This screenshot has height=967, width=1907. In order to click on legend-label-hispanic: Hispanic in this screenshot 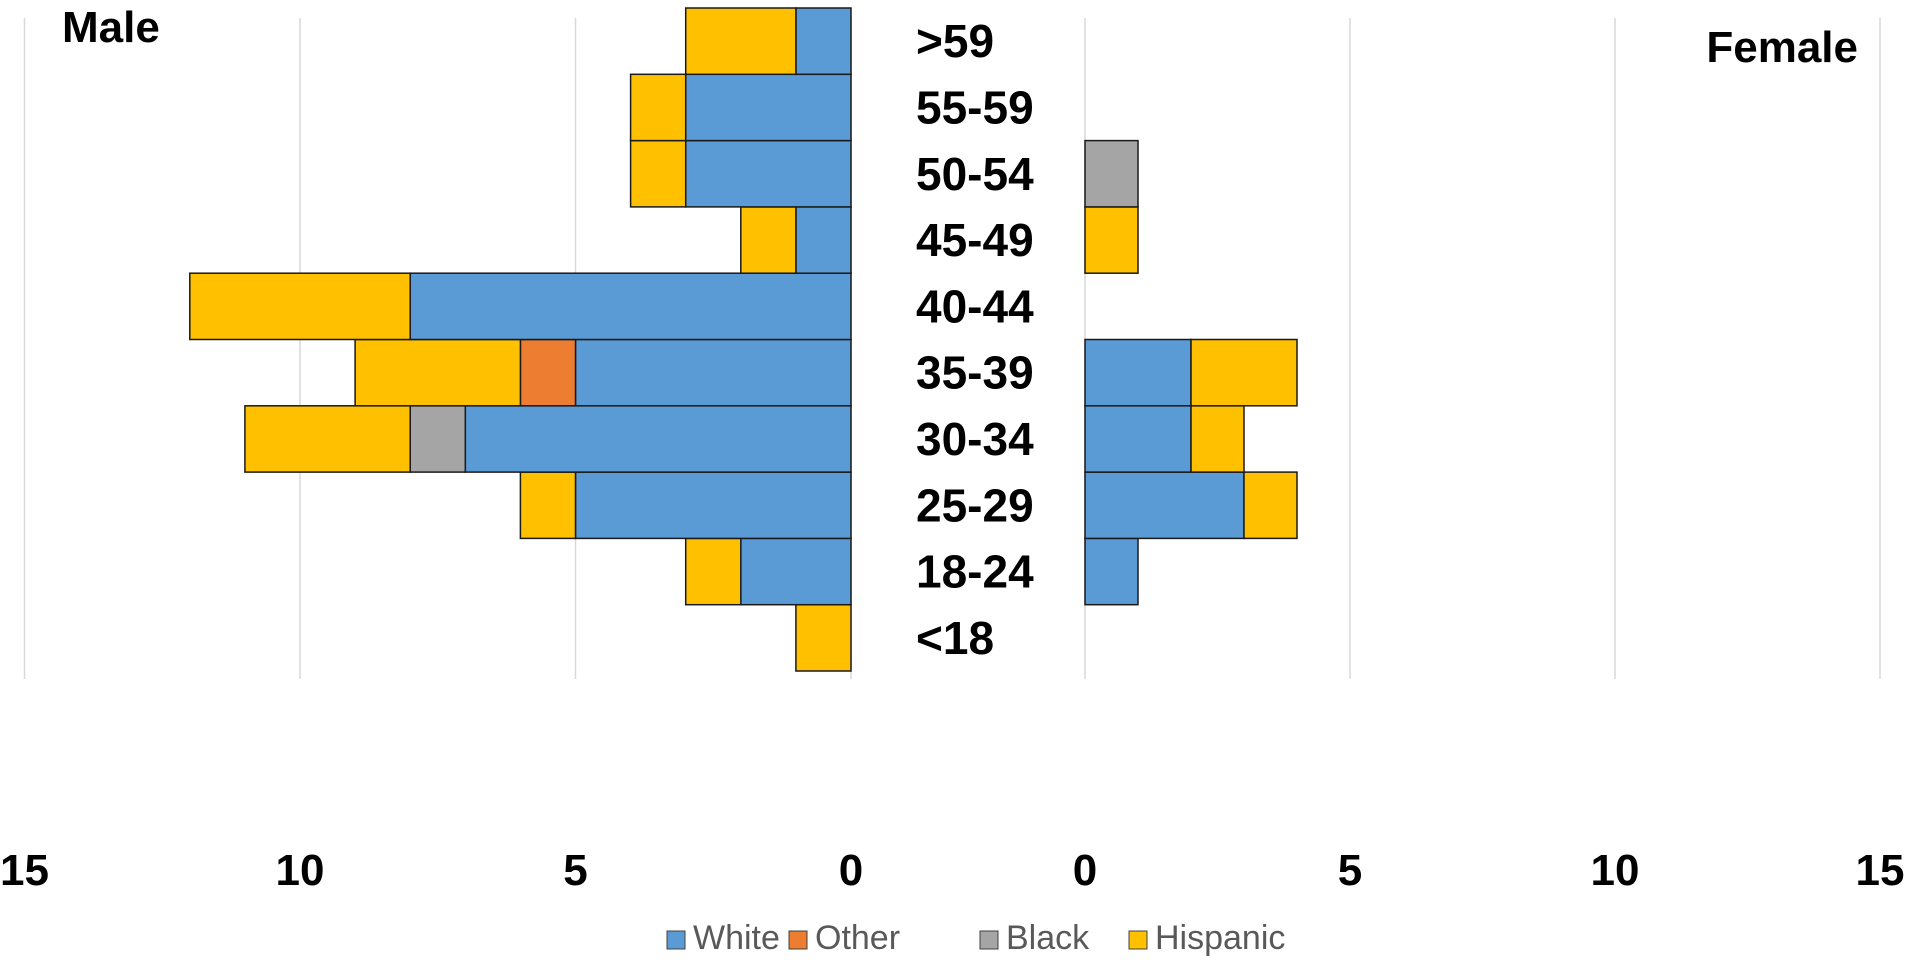, I will do `click(1220, 938)`.